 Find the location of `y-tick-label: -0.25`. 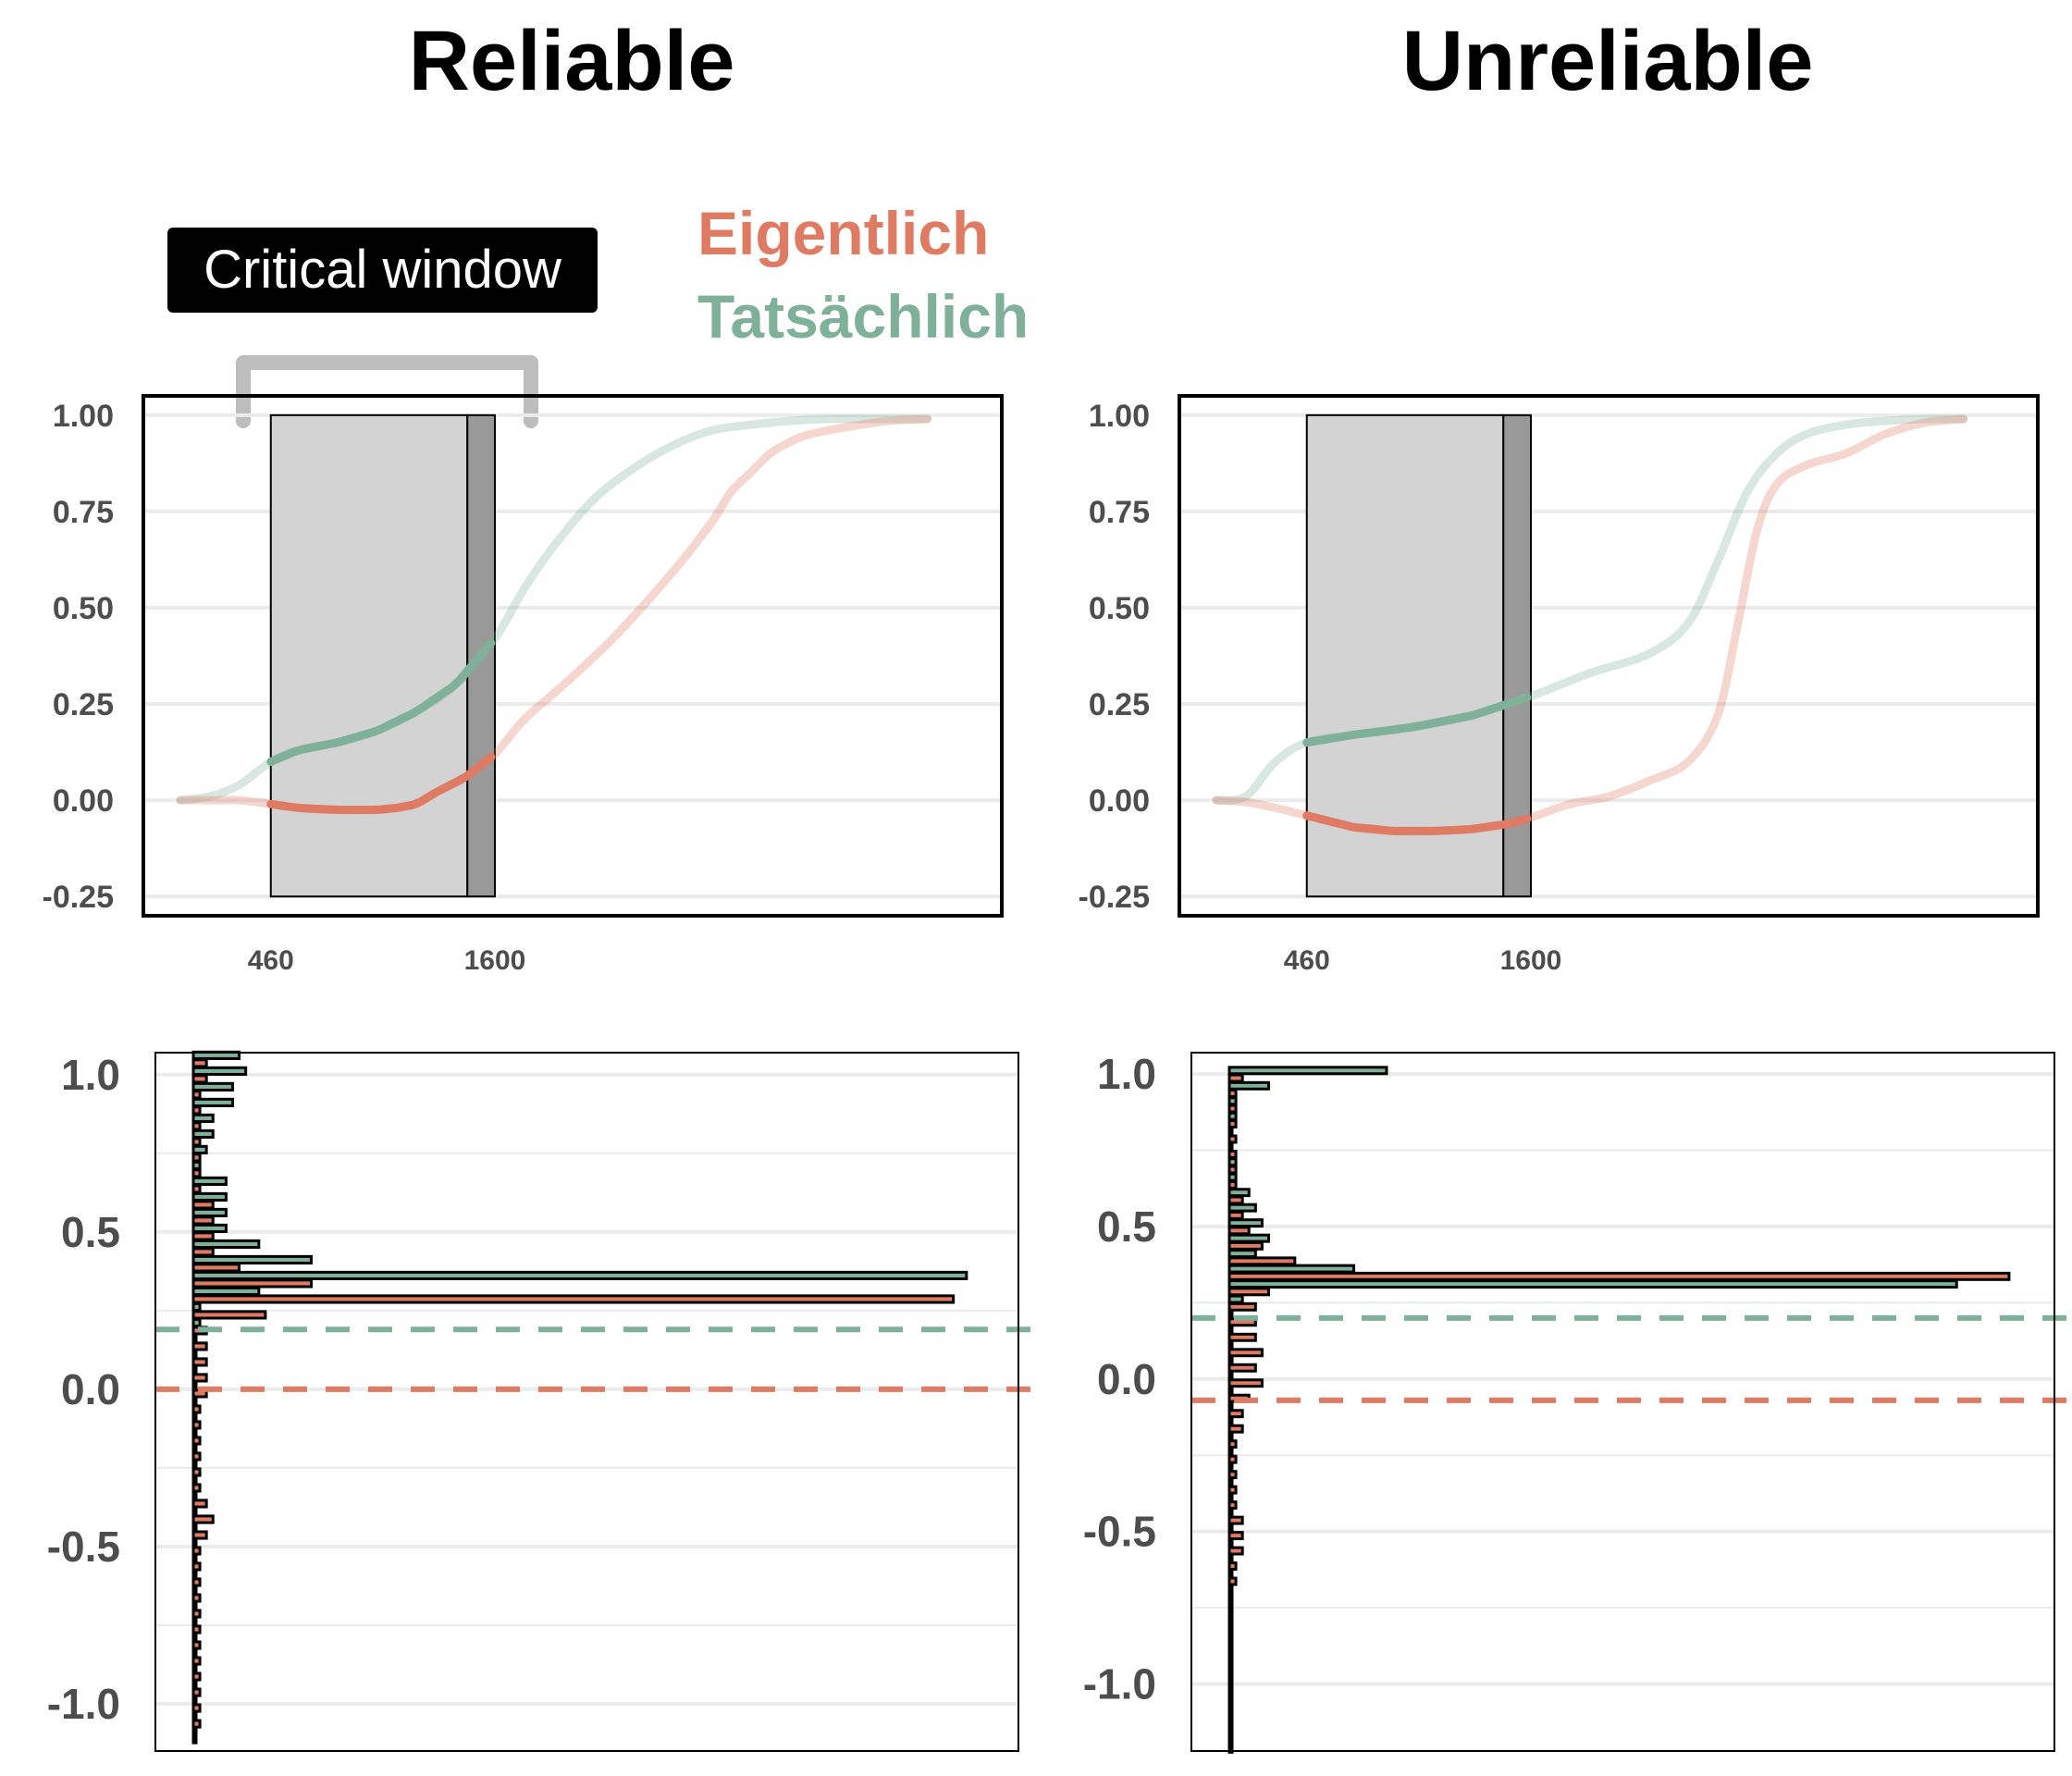

y-tick-label: -0.25 is located at coordinates (79, 898).